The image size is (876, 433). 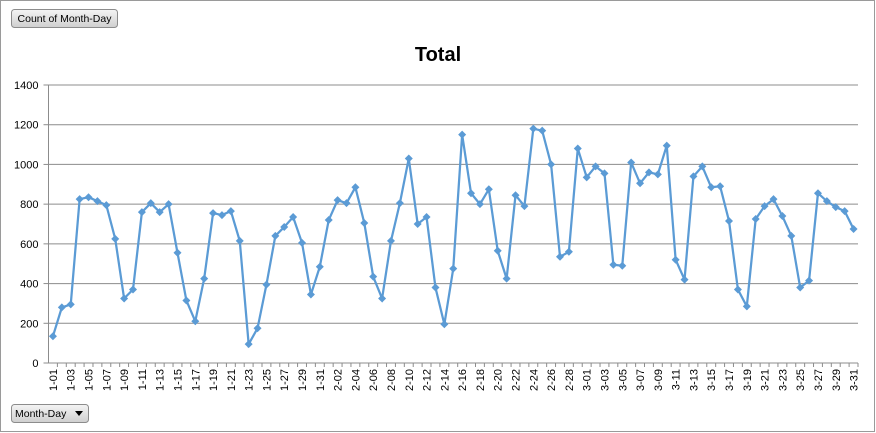 What do you see at coordinates (178, 380) in the screenshot?
I see `x-tick-label: 1-15` at bounding box center [178, 380].